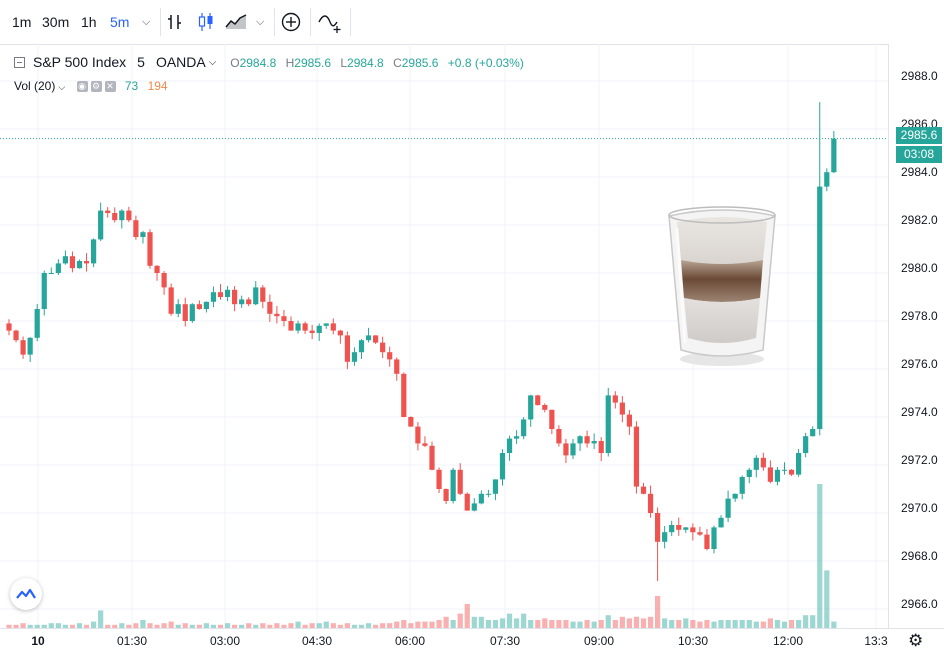  I want to click on volume-value-2: 194, so click(157, 86).